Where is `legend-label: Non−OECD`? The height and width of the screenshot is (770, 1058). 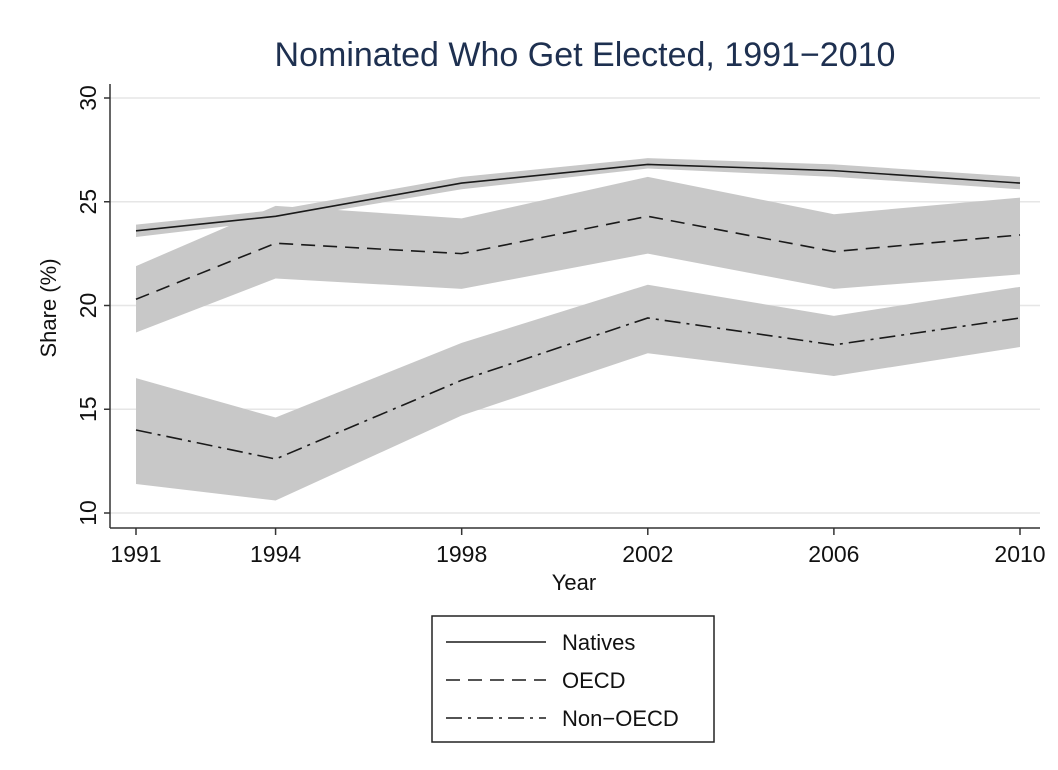
legend-label: Non−OECD is located at coordinates (620, 718).